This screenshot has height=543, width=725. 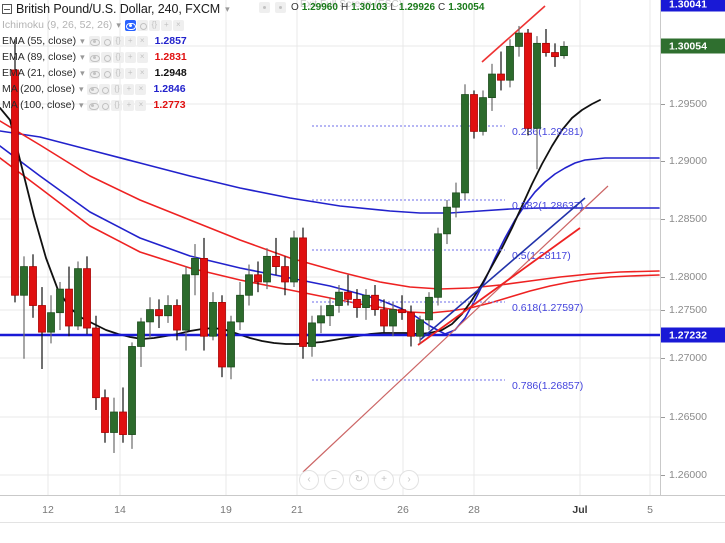 I want to click on indicator-row: EMA (21, close) ▾{} + × 1.2948, so click(x=116, y=73).